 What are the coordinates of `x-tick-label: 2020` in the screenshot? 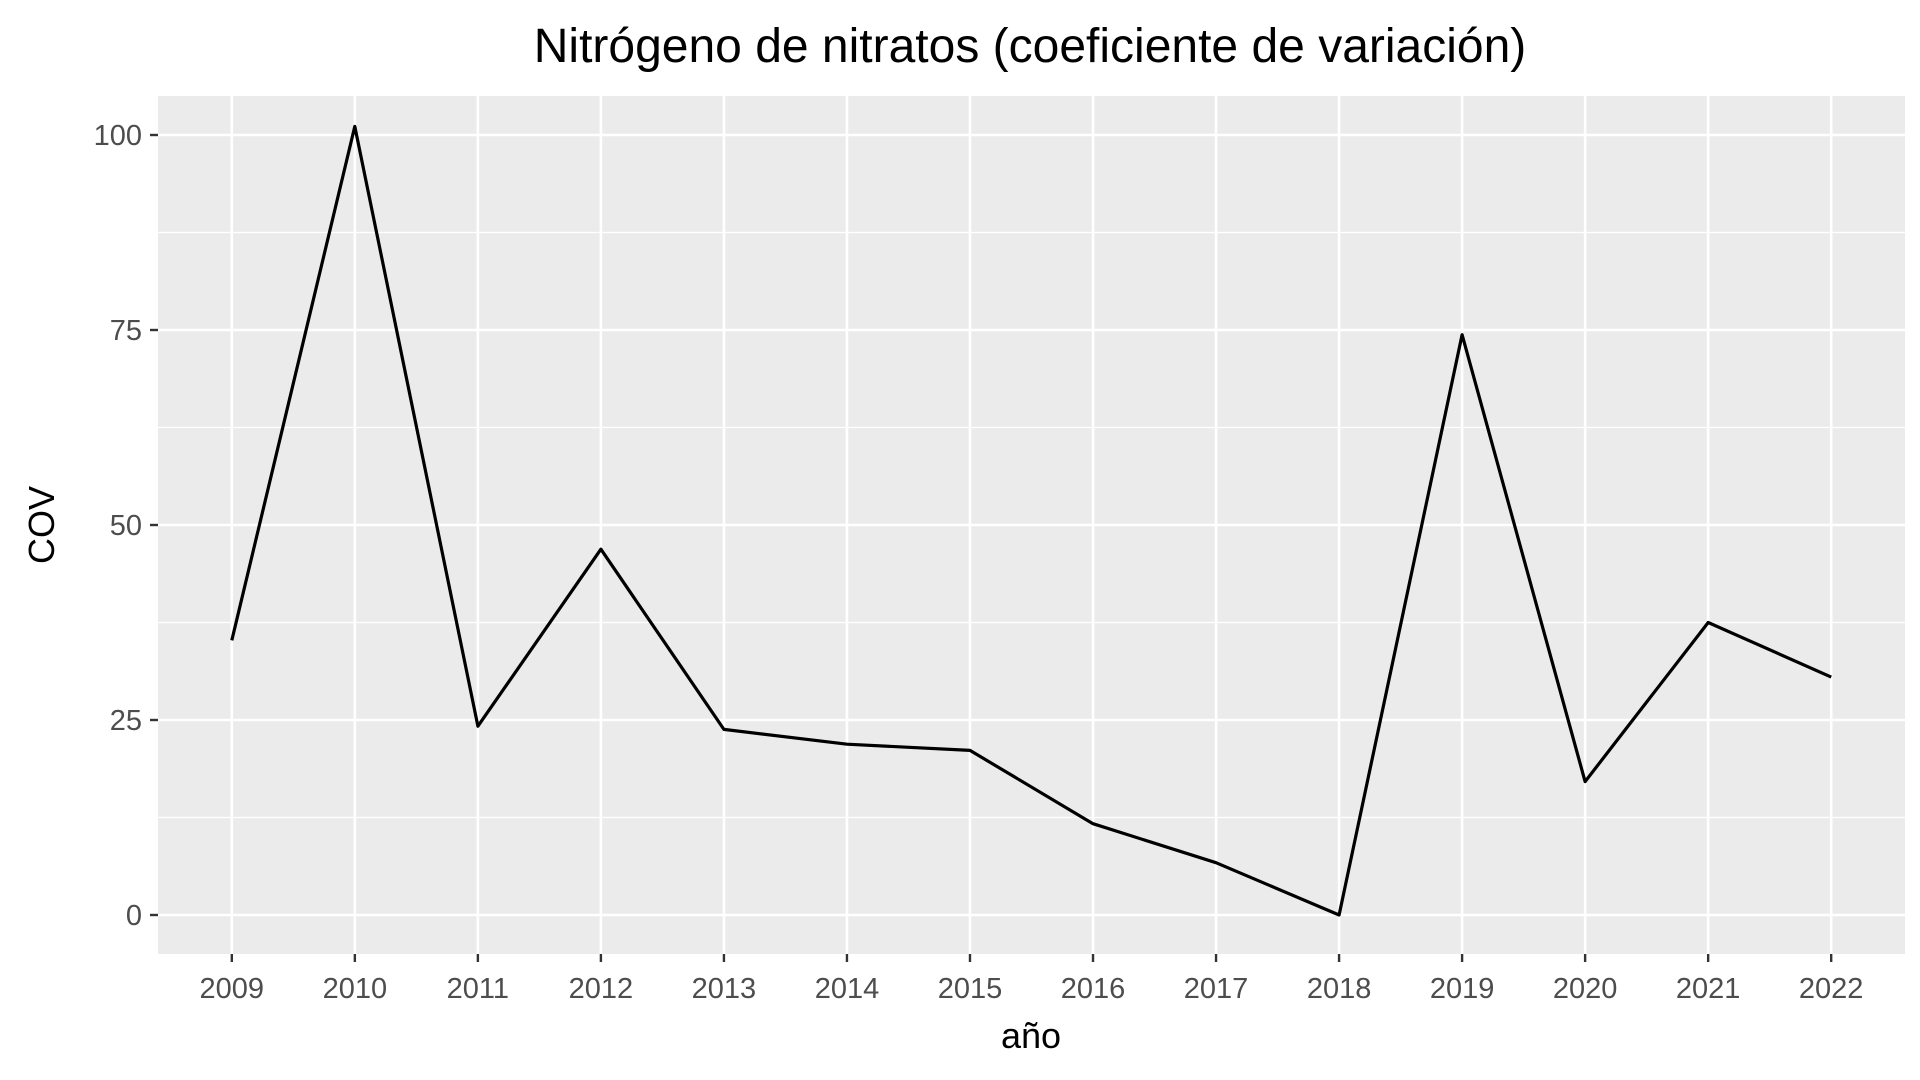 It's located at (1585, 989).